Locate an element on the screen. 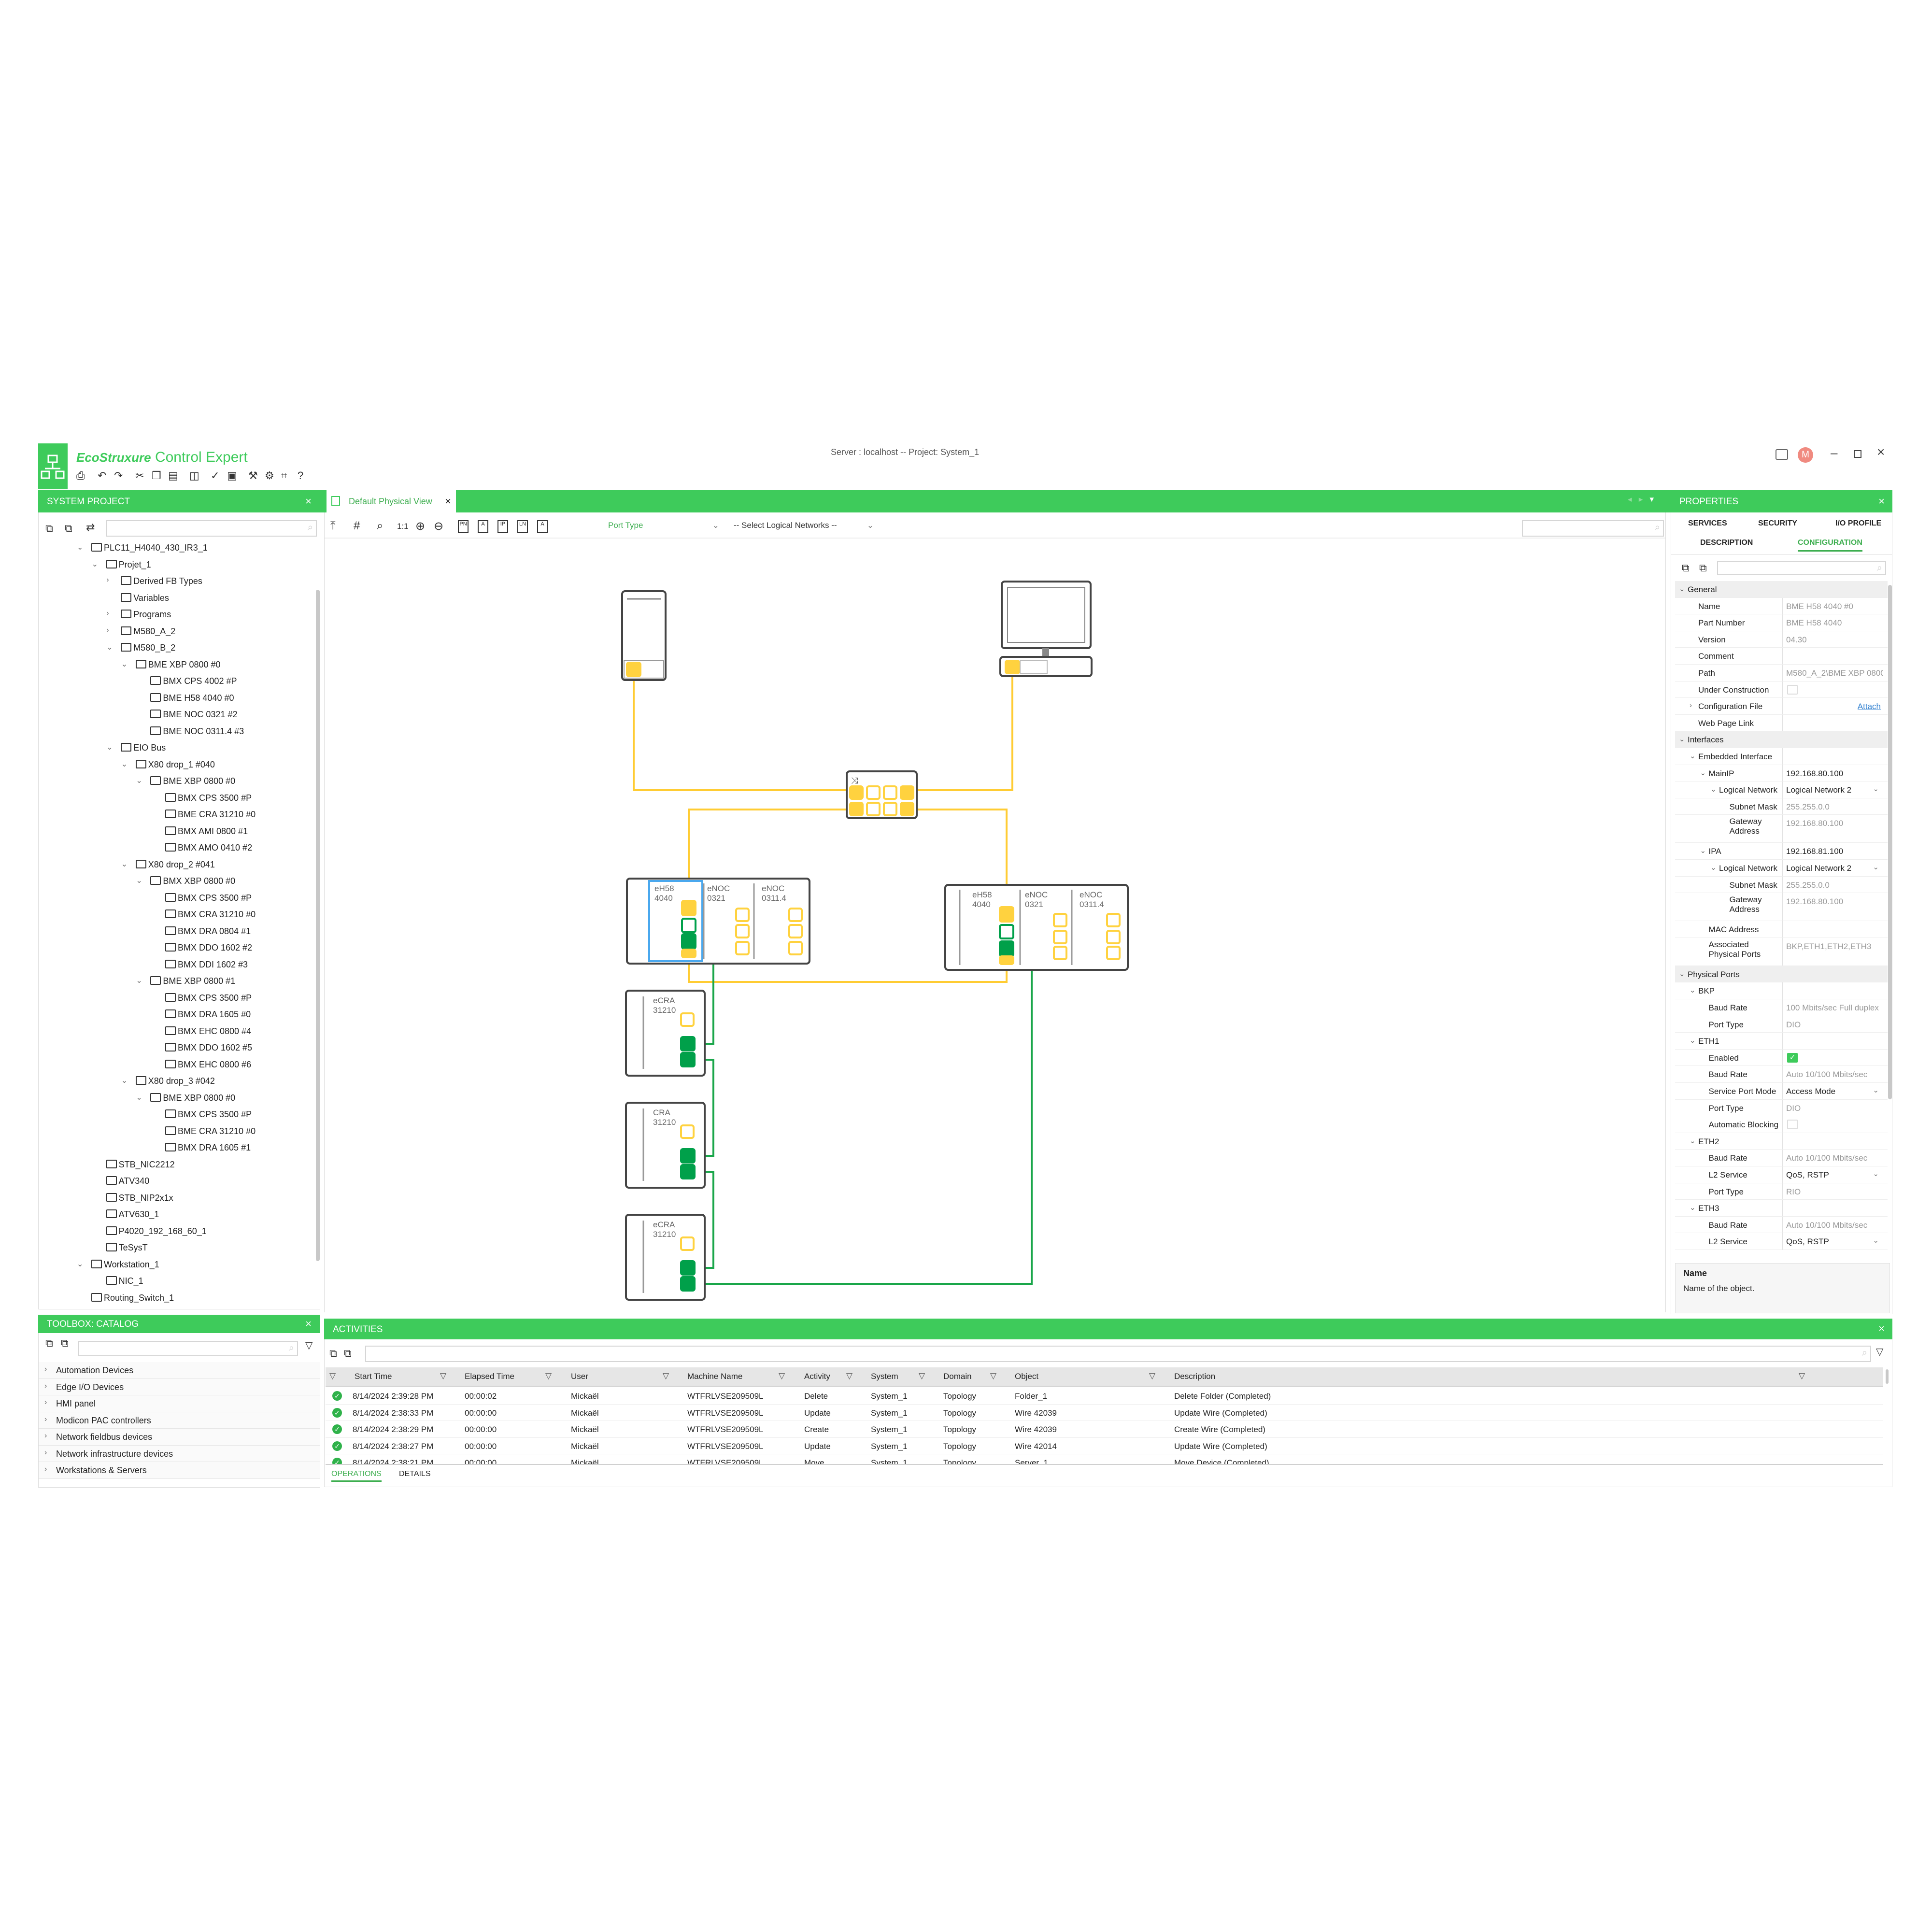 This screenshot has width=1932, height=1932. label-toggle-3: LN is located at coordinates (522, 526).